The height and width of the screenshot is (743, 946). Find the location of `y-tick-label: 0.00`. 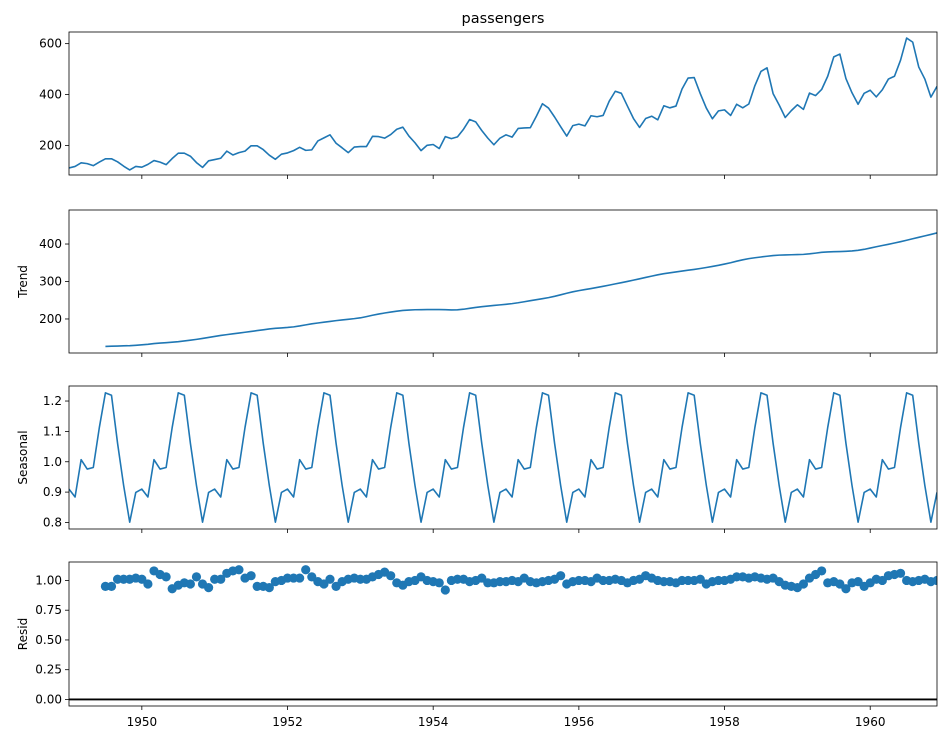

y-tick-label: 0.00 is located at coordinates (48, 699).